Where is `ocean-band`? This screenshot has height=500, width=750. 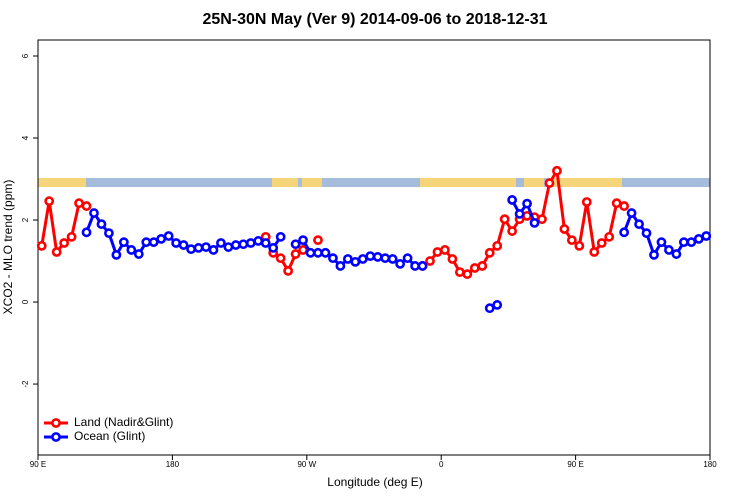
ocean-band is located at coordinates (374, 182).